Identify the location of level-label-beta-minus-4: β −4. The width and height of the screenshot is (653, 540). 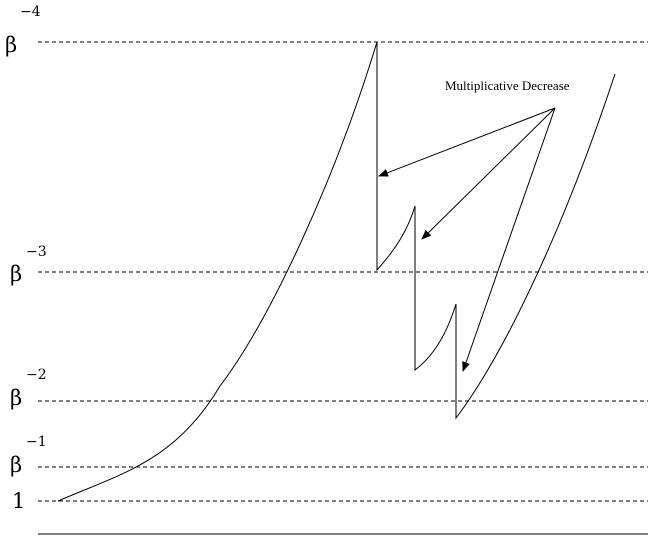
(23, 30).